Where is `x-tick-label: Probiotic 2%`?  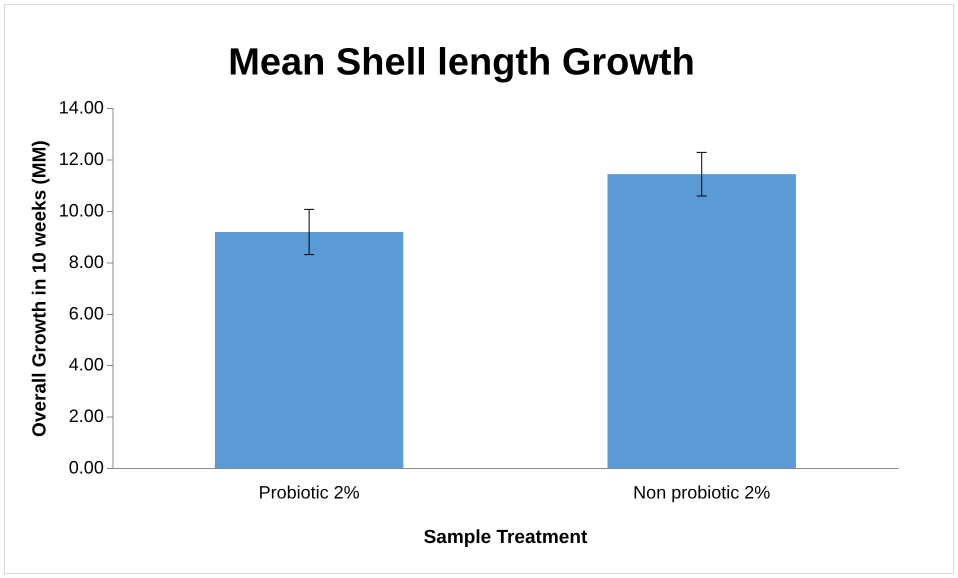 x-tick-label: Probiotic 2% is located at coordinates (309, 492).